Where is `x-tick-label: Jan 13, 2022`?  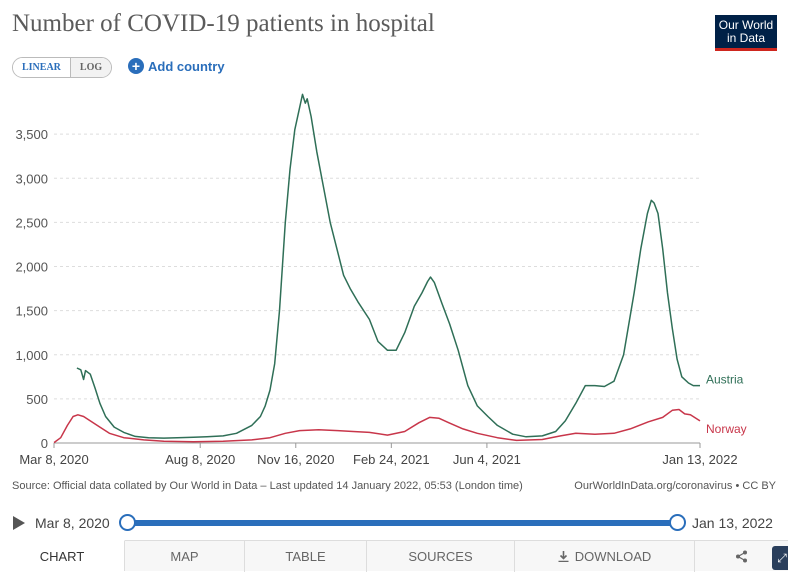
x-tick-label: Jan 13, 2022 is located at coordinates (699, 459).